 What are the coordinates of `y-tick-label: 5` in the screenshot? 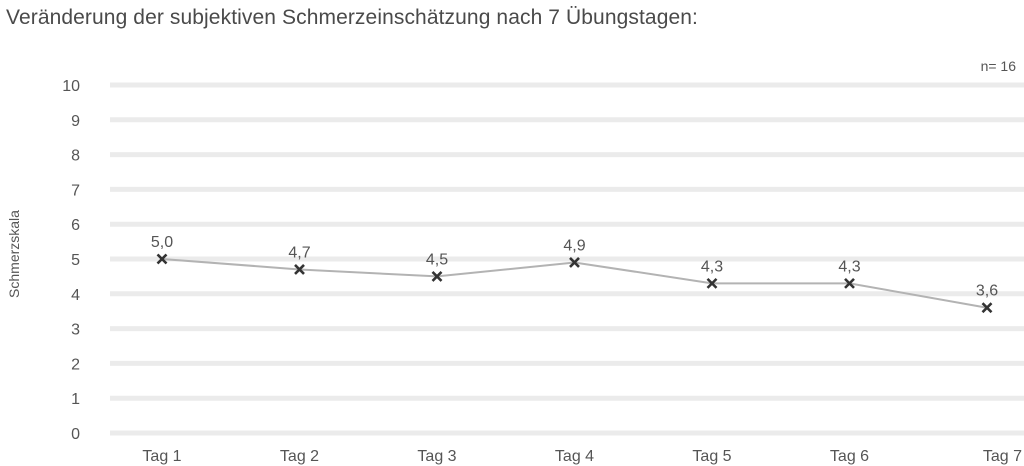 It's located at (75, 260).